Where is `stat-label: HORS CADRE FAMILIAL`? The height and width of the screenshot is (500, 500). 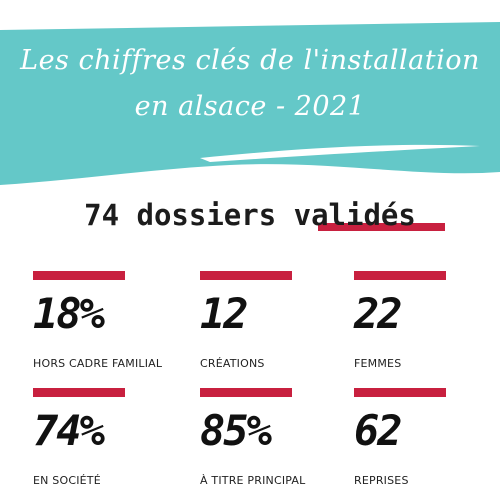
stat-label: HORS CADRE FAMILIAL is located at coordinates (98, 363).